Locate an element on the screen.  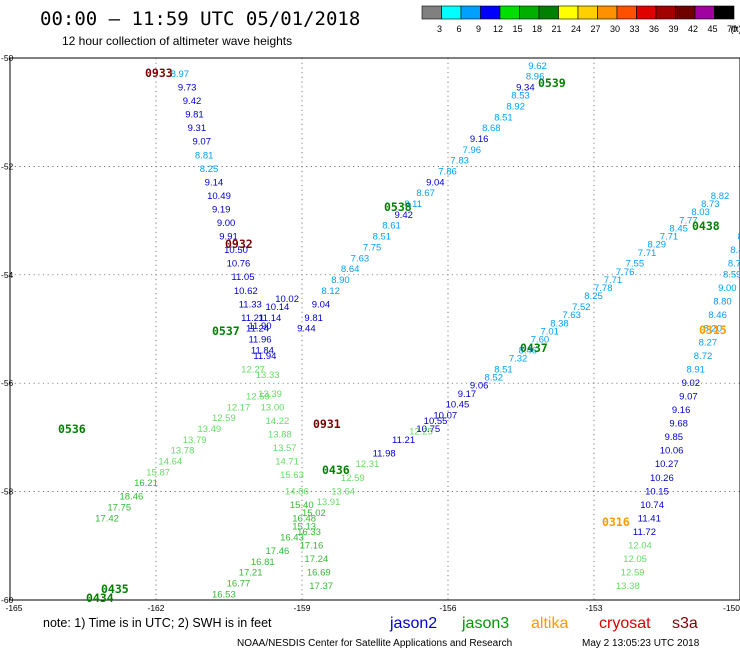
wave-height-value: 17.75 is located at coordinates (119, 508).